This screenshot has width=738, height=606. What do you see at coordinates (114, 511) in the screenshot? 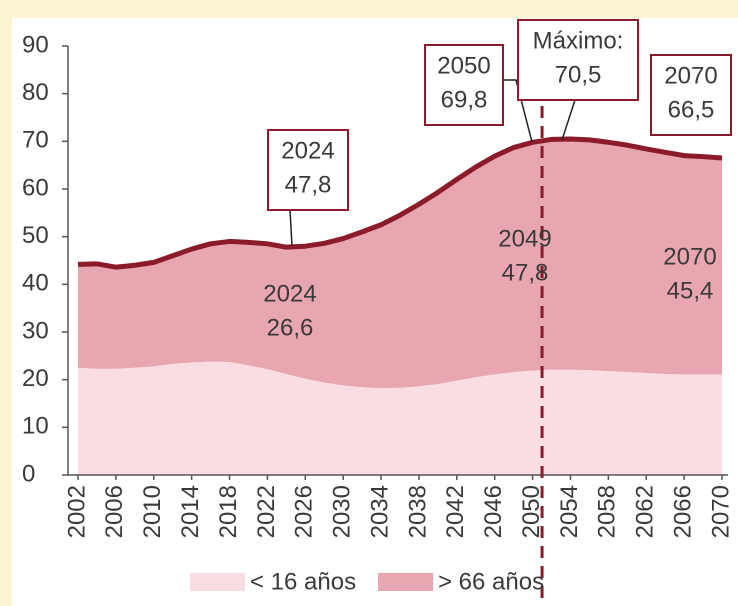
I see `x-tick-label: 2006` at bounding box center [114, 511].